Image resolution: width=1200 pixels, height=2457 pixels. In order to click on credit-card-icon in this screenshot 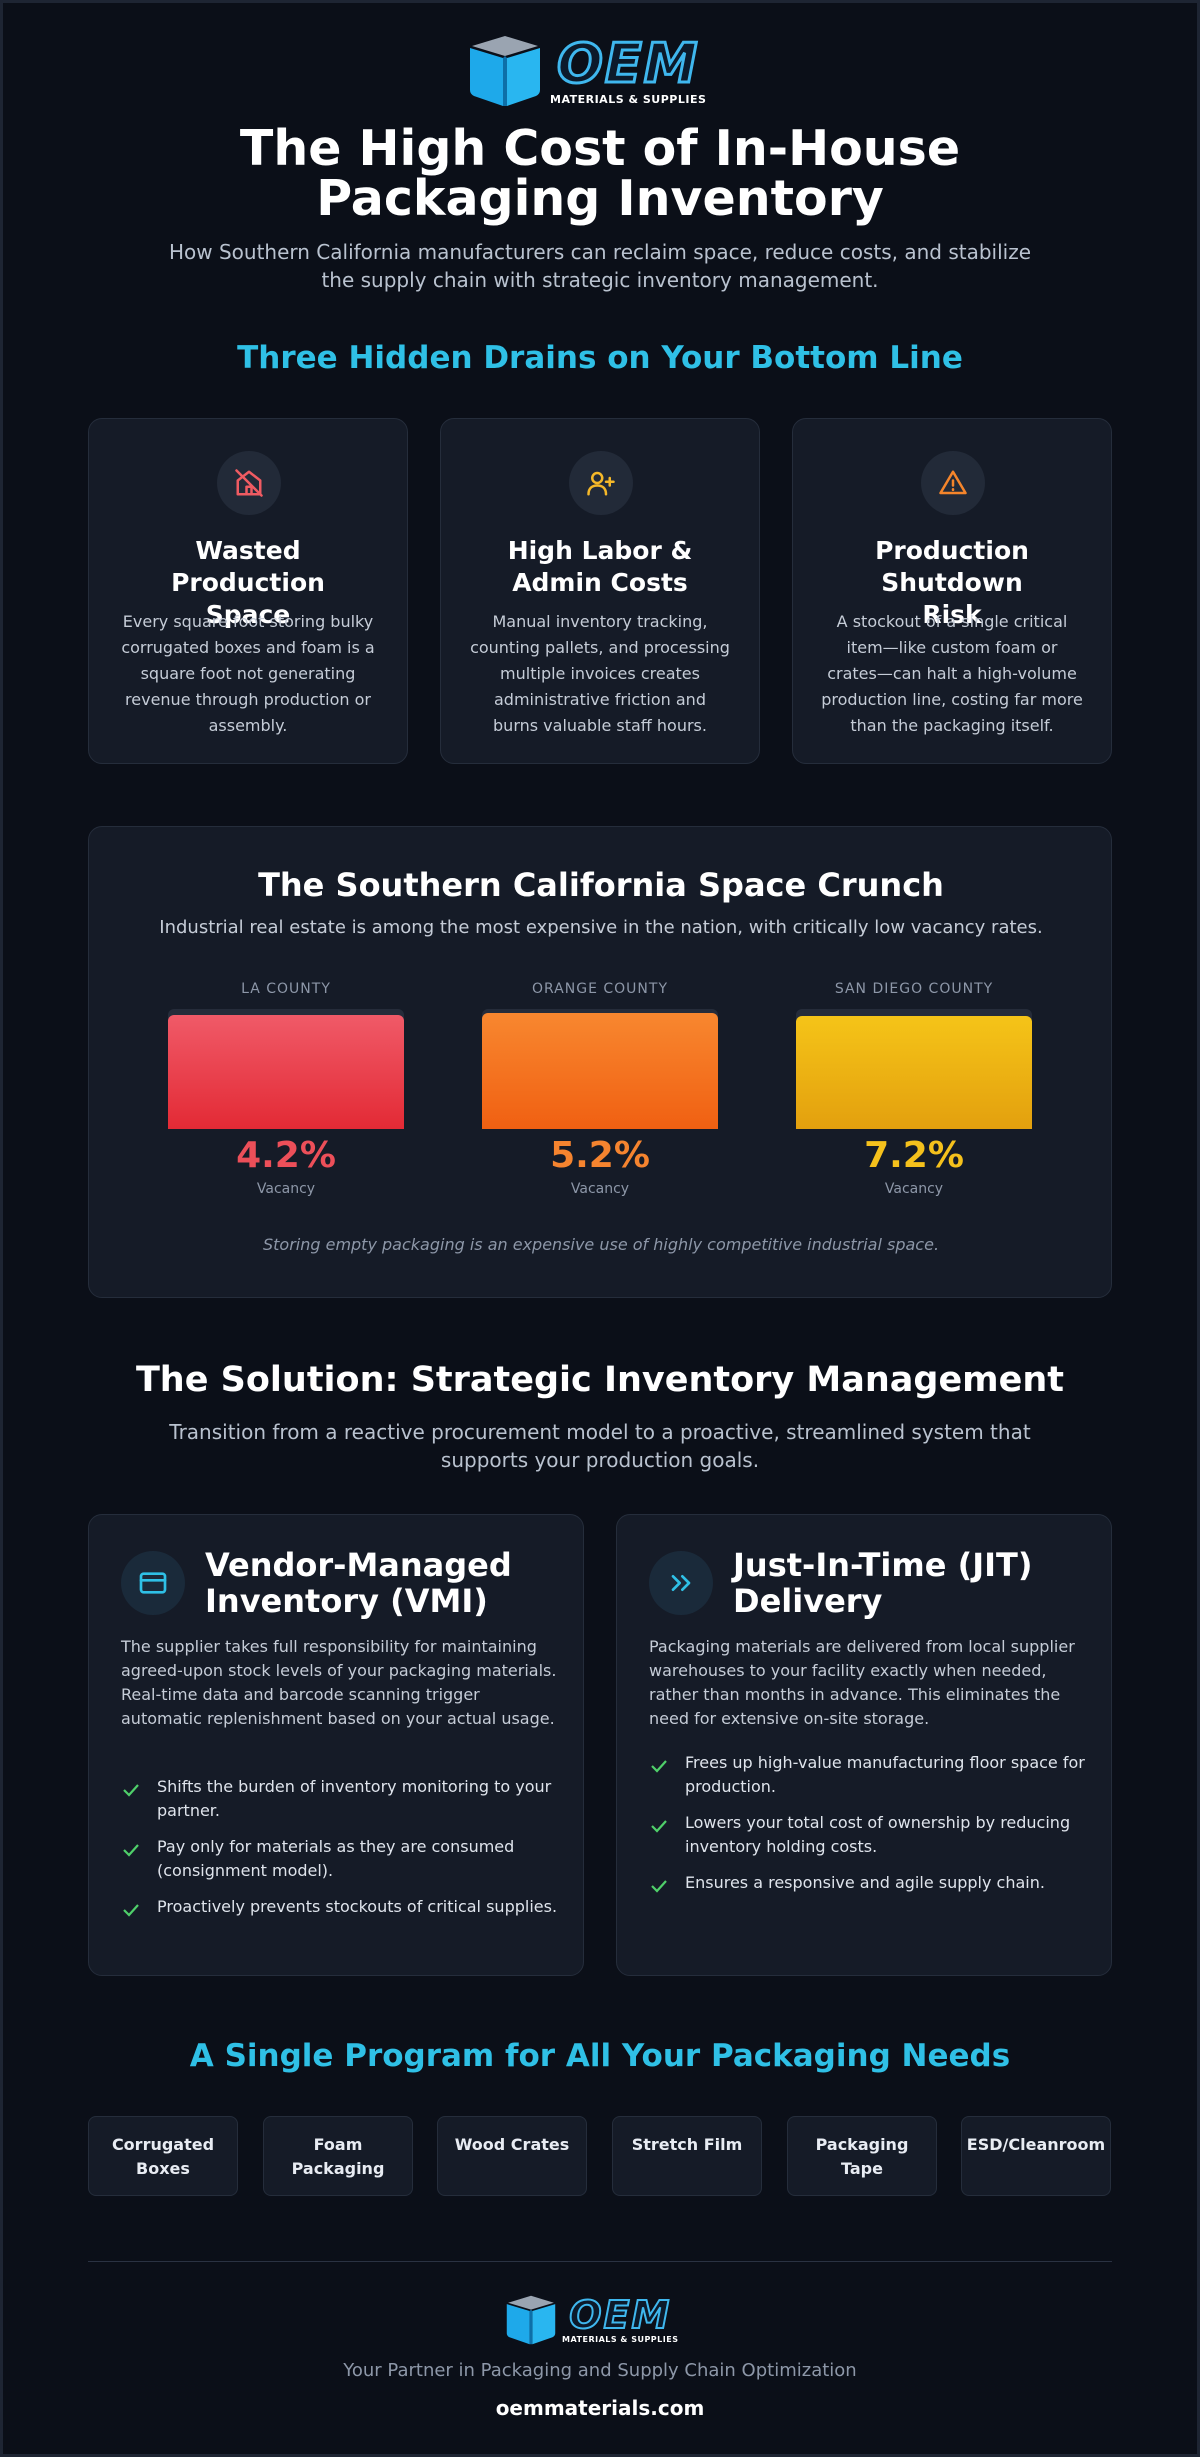, I will do `click(153, 1583)`.